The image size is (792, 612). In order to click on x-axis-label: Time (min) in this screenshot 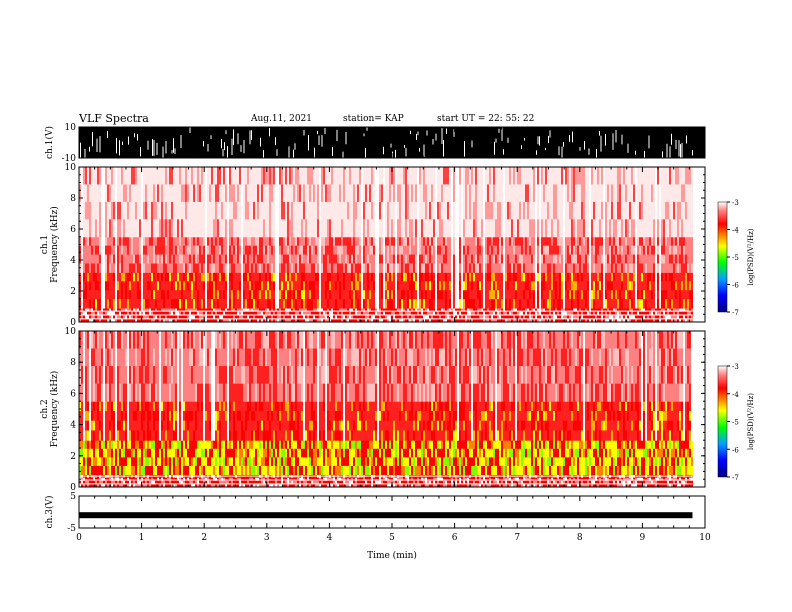, I will do `click(392, 555)`.